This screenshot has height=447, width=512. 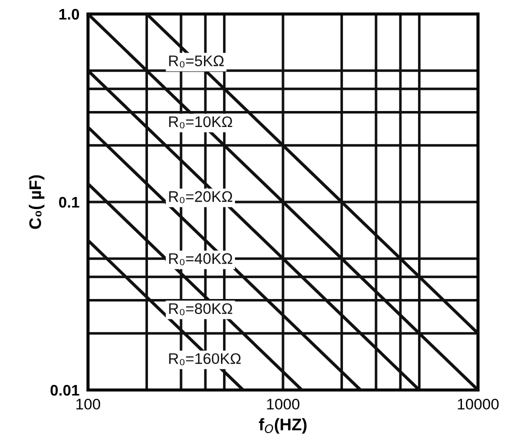 I want to click on series-label: R₀=40KΩ, so click(x=200, y=259).